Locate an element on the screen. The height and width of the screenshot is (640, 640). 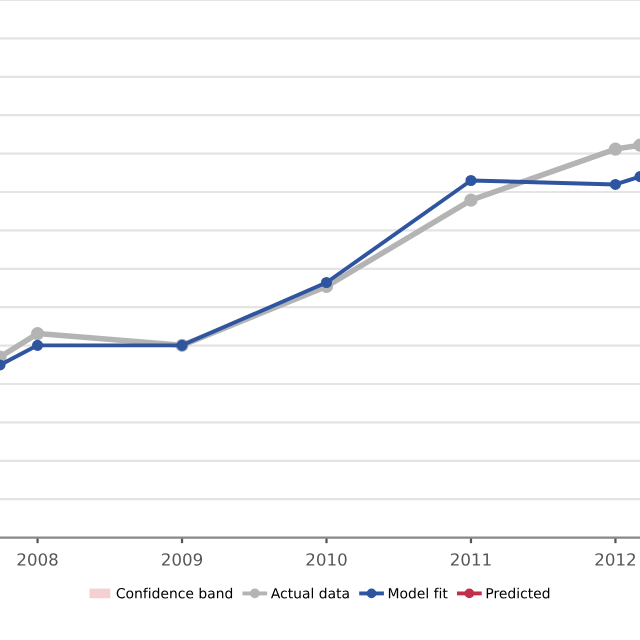
x-tick-label: 2008 is located at coordinates (37, 559).